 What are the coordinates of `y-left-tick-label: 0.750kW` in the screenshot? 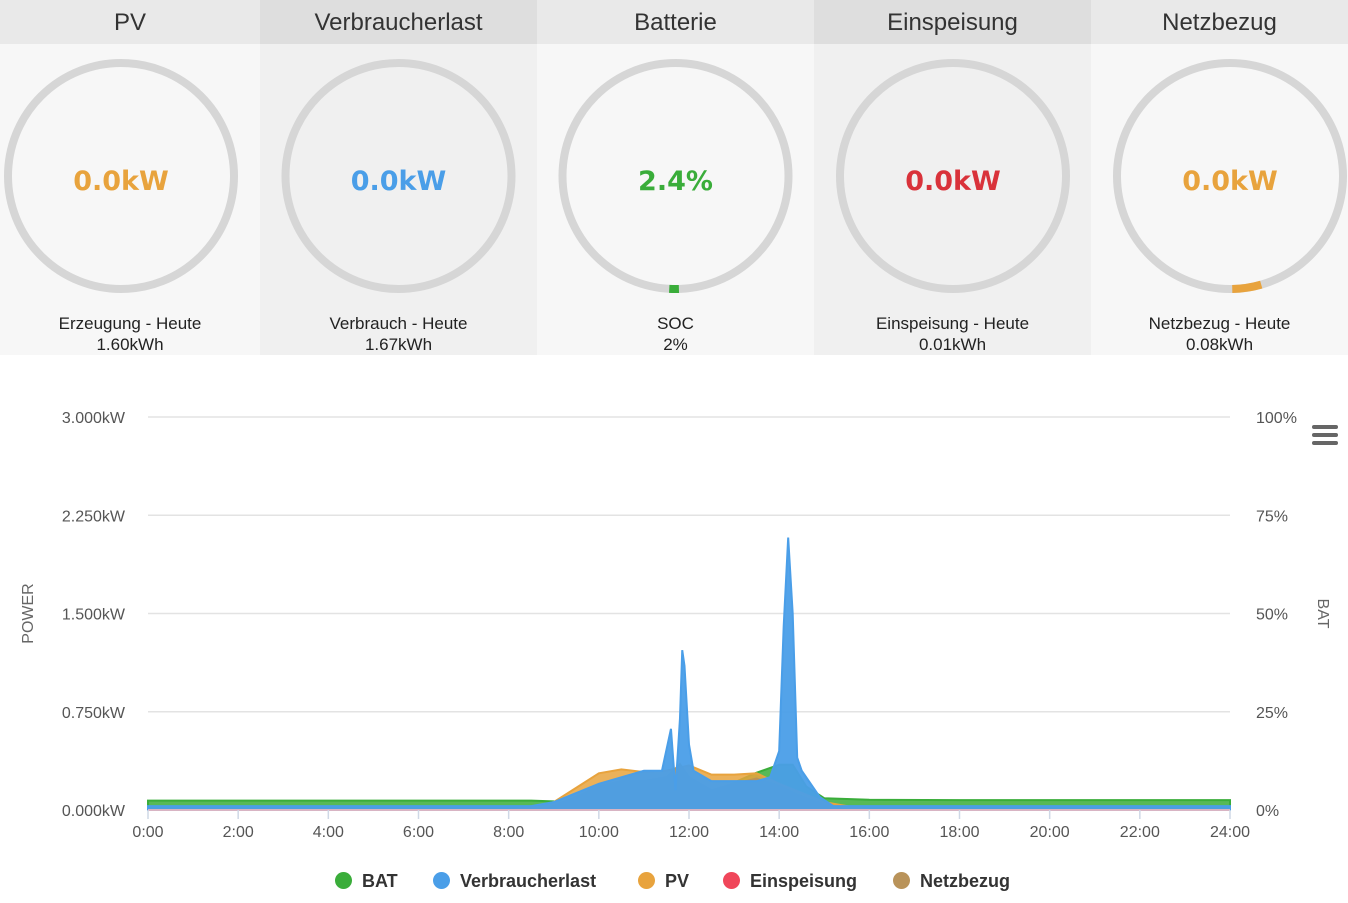 It's located at (94, 713).